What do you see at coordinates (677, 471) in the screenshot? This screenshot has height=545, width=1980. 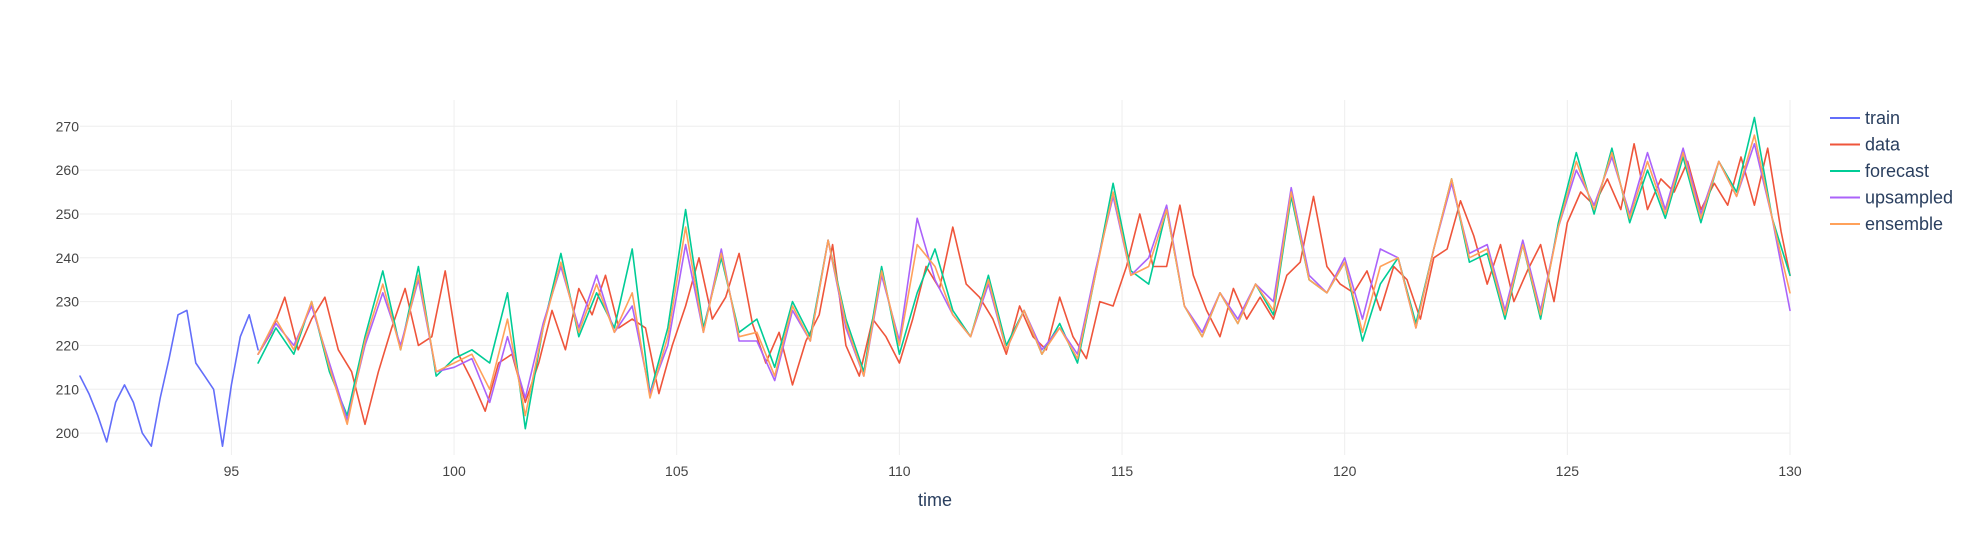 I see `x-tick-label: 105` at bounding box center [677, 471].